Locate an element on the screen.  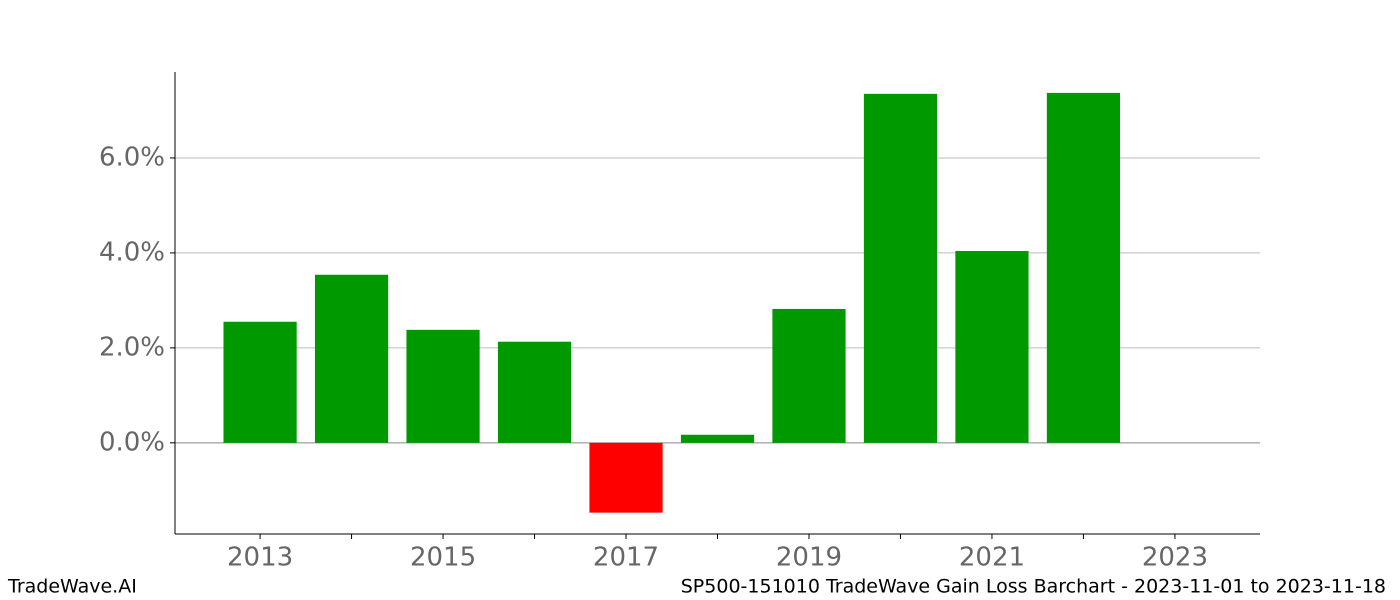
x-tick-label: 2019 is located at coordinates (809, 558).